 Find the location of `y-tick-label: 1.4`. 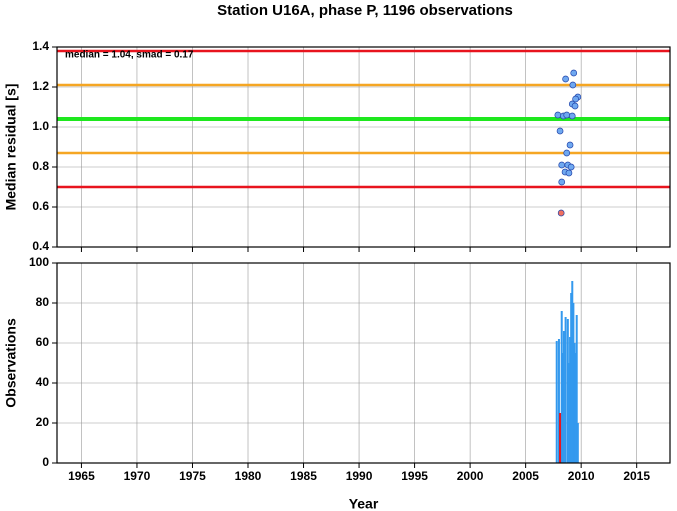

y-tick-label: 1.4 is located at coordinates (40, 46).